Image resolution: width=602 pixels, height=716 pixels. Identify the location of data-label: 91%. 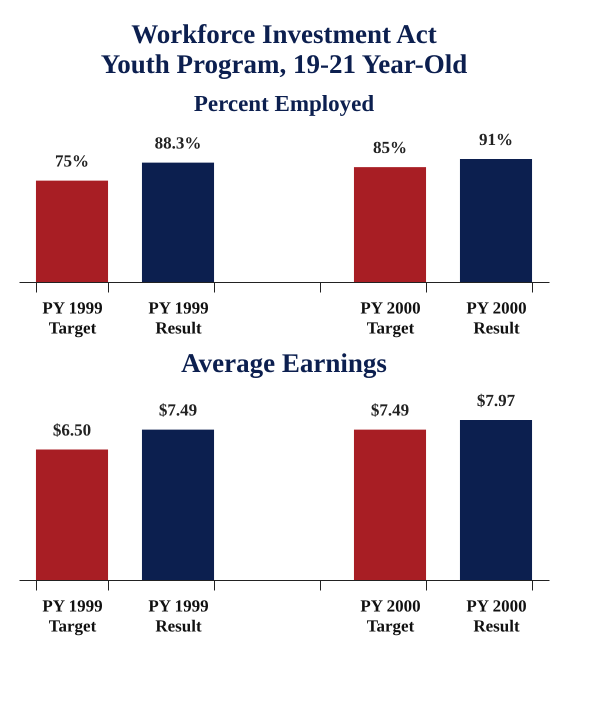
(496, 139).